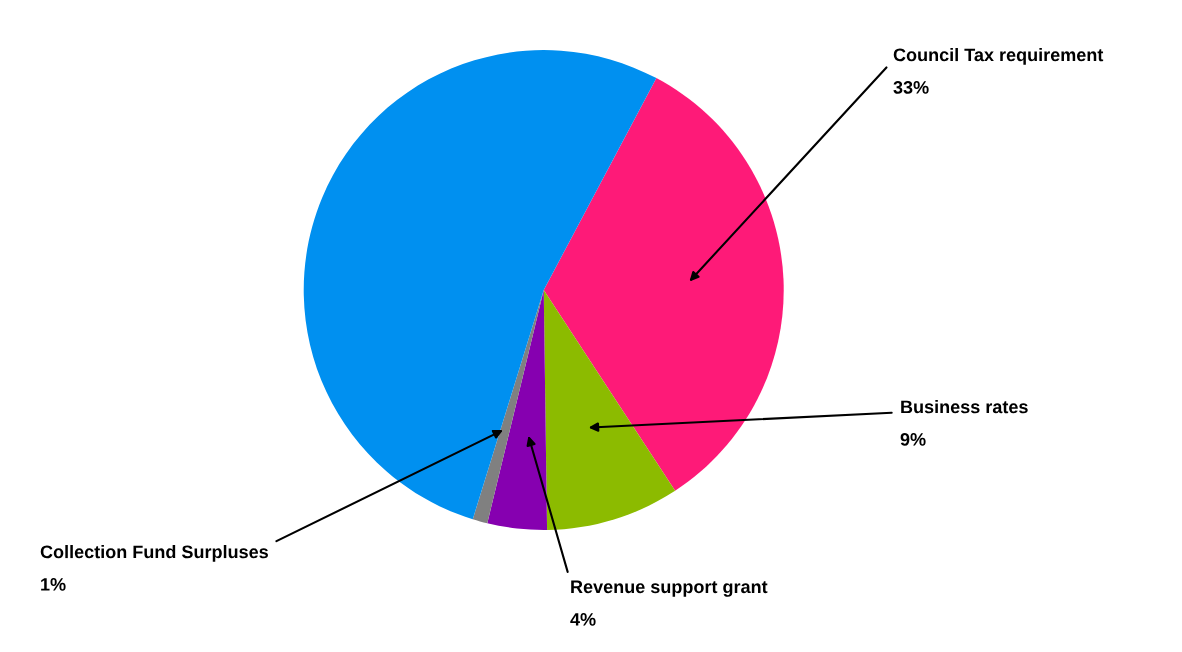 The height and width of the screenshot is (652, 1182). I want to click on data-label: 1%, so click(53, 584).